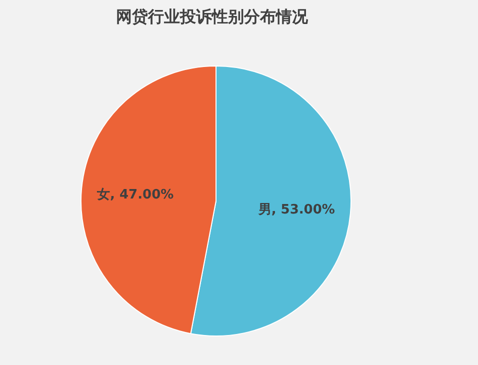 This screenshot has width=478, height=365. What do you see at coordinates (135, 194) in the screenshot?
I see `slice-label: 女, 47.00%` at bounding box center [135, 194].